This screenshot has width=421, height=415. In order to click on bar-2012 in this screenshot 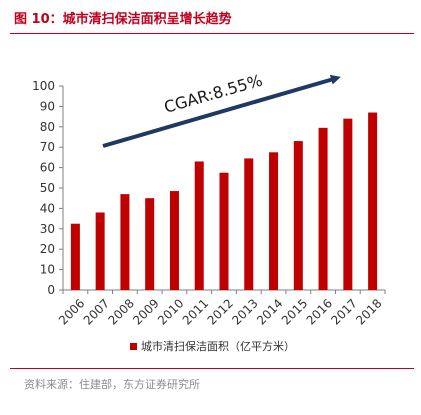, I will do `click(224, 231)`.